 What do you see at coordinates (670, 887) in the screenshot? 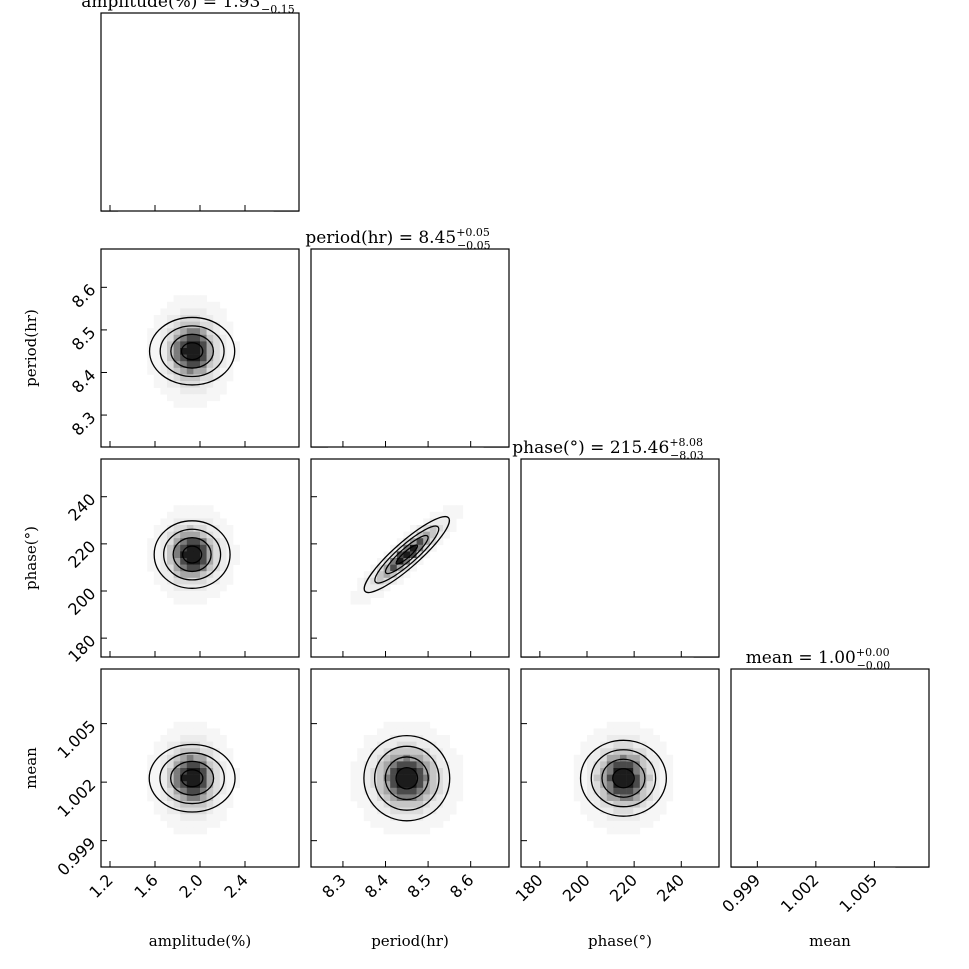
I see `x-tick-label-phase: 240` at bounding box center [670, 887].